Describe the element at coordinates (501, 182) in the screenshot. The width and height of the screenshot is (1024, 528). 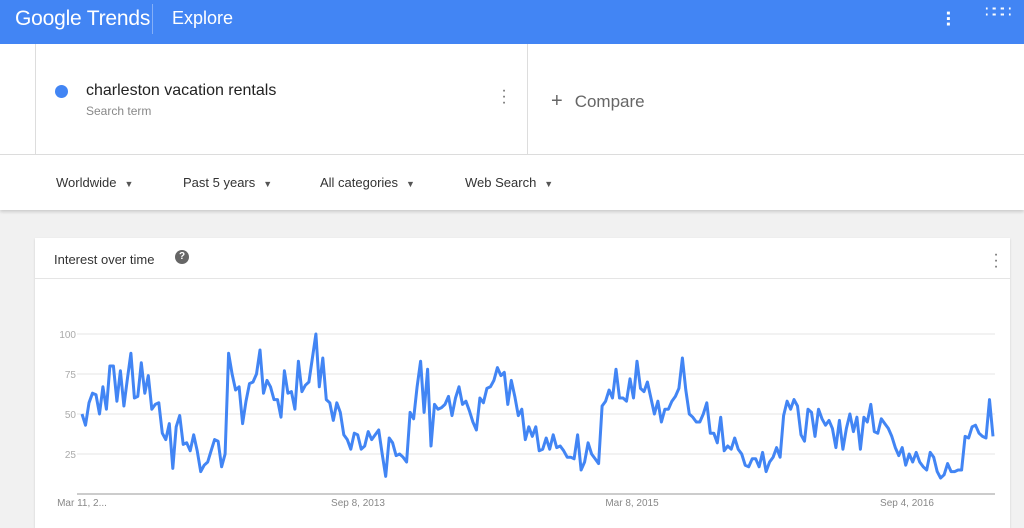
I see `filter-label: Web Search` at that location.